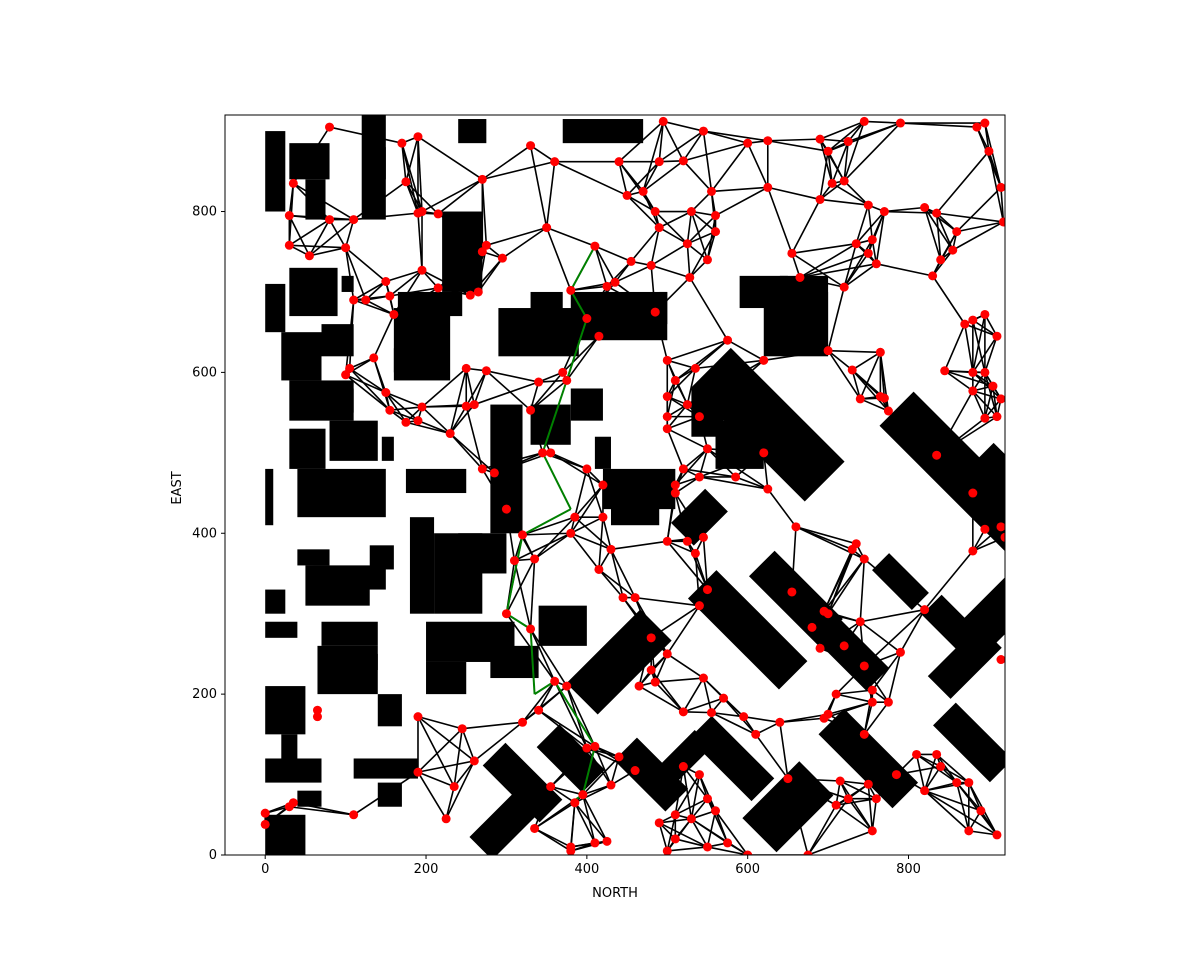  What do you see at coordinates (908, 869) in the screenshot?
I see `x-tick-label: 800` at bounding box center [908, 869].